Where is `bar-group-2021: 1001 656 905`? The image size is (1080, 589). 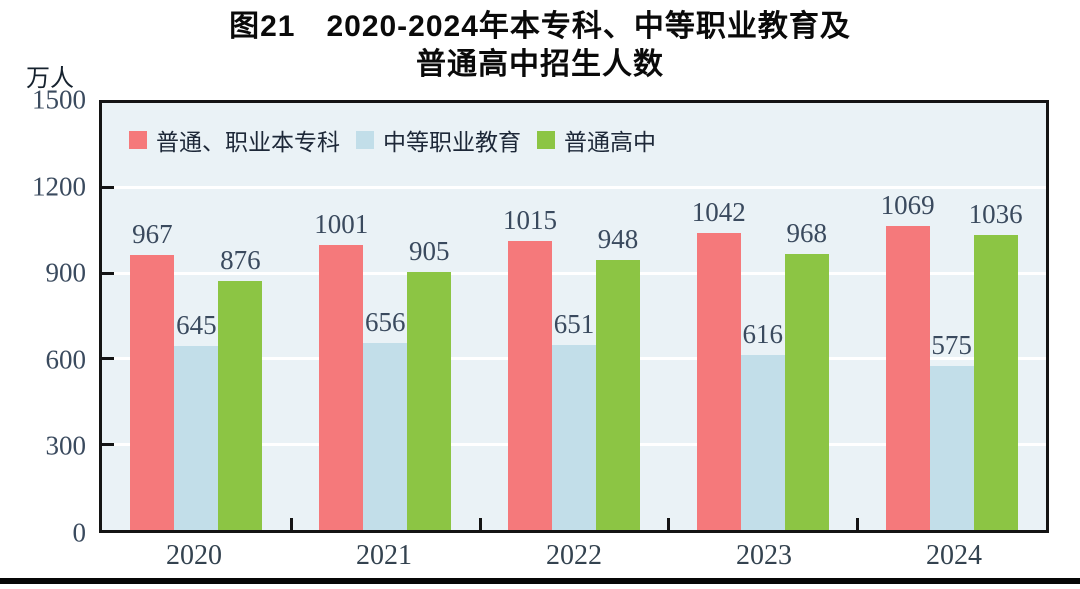
bar-group-2021: 1001 656 905 is located at coordinates (385, 316).